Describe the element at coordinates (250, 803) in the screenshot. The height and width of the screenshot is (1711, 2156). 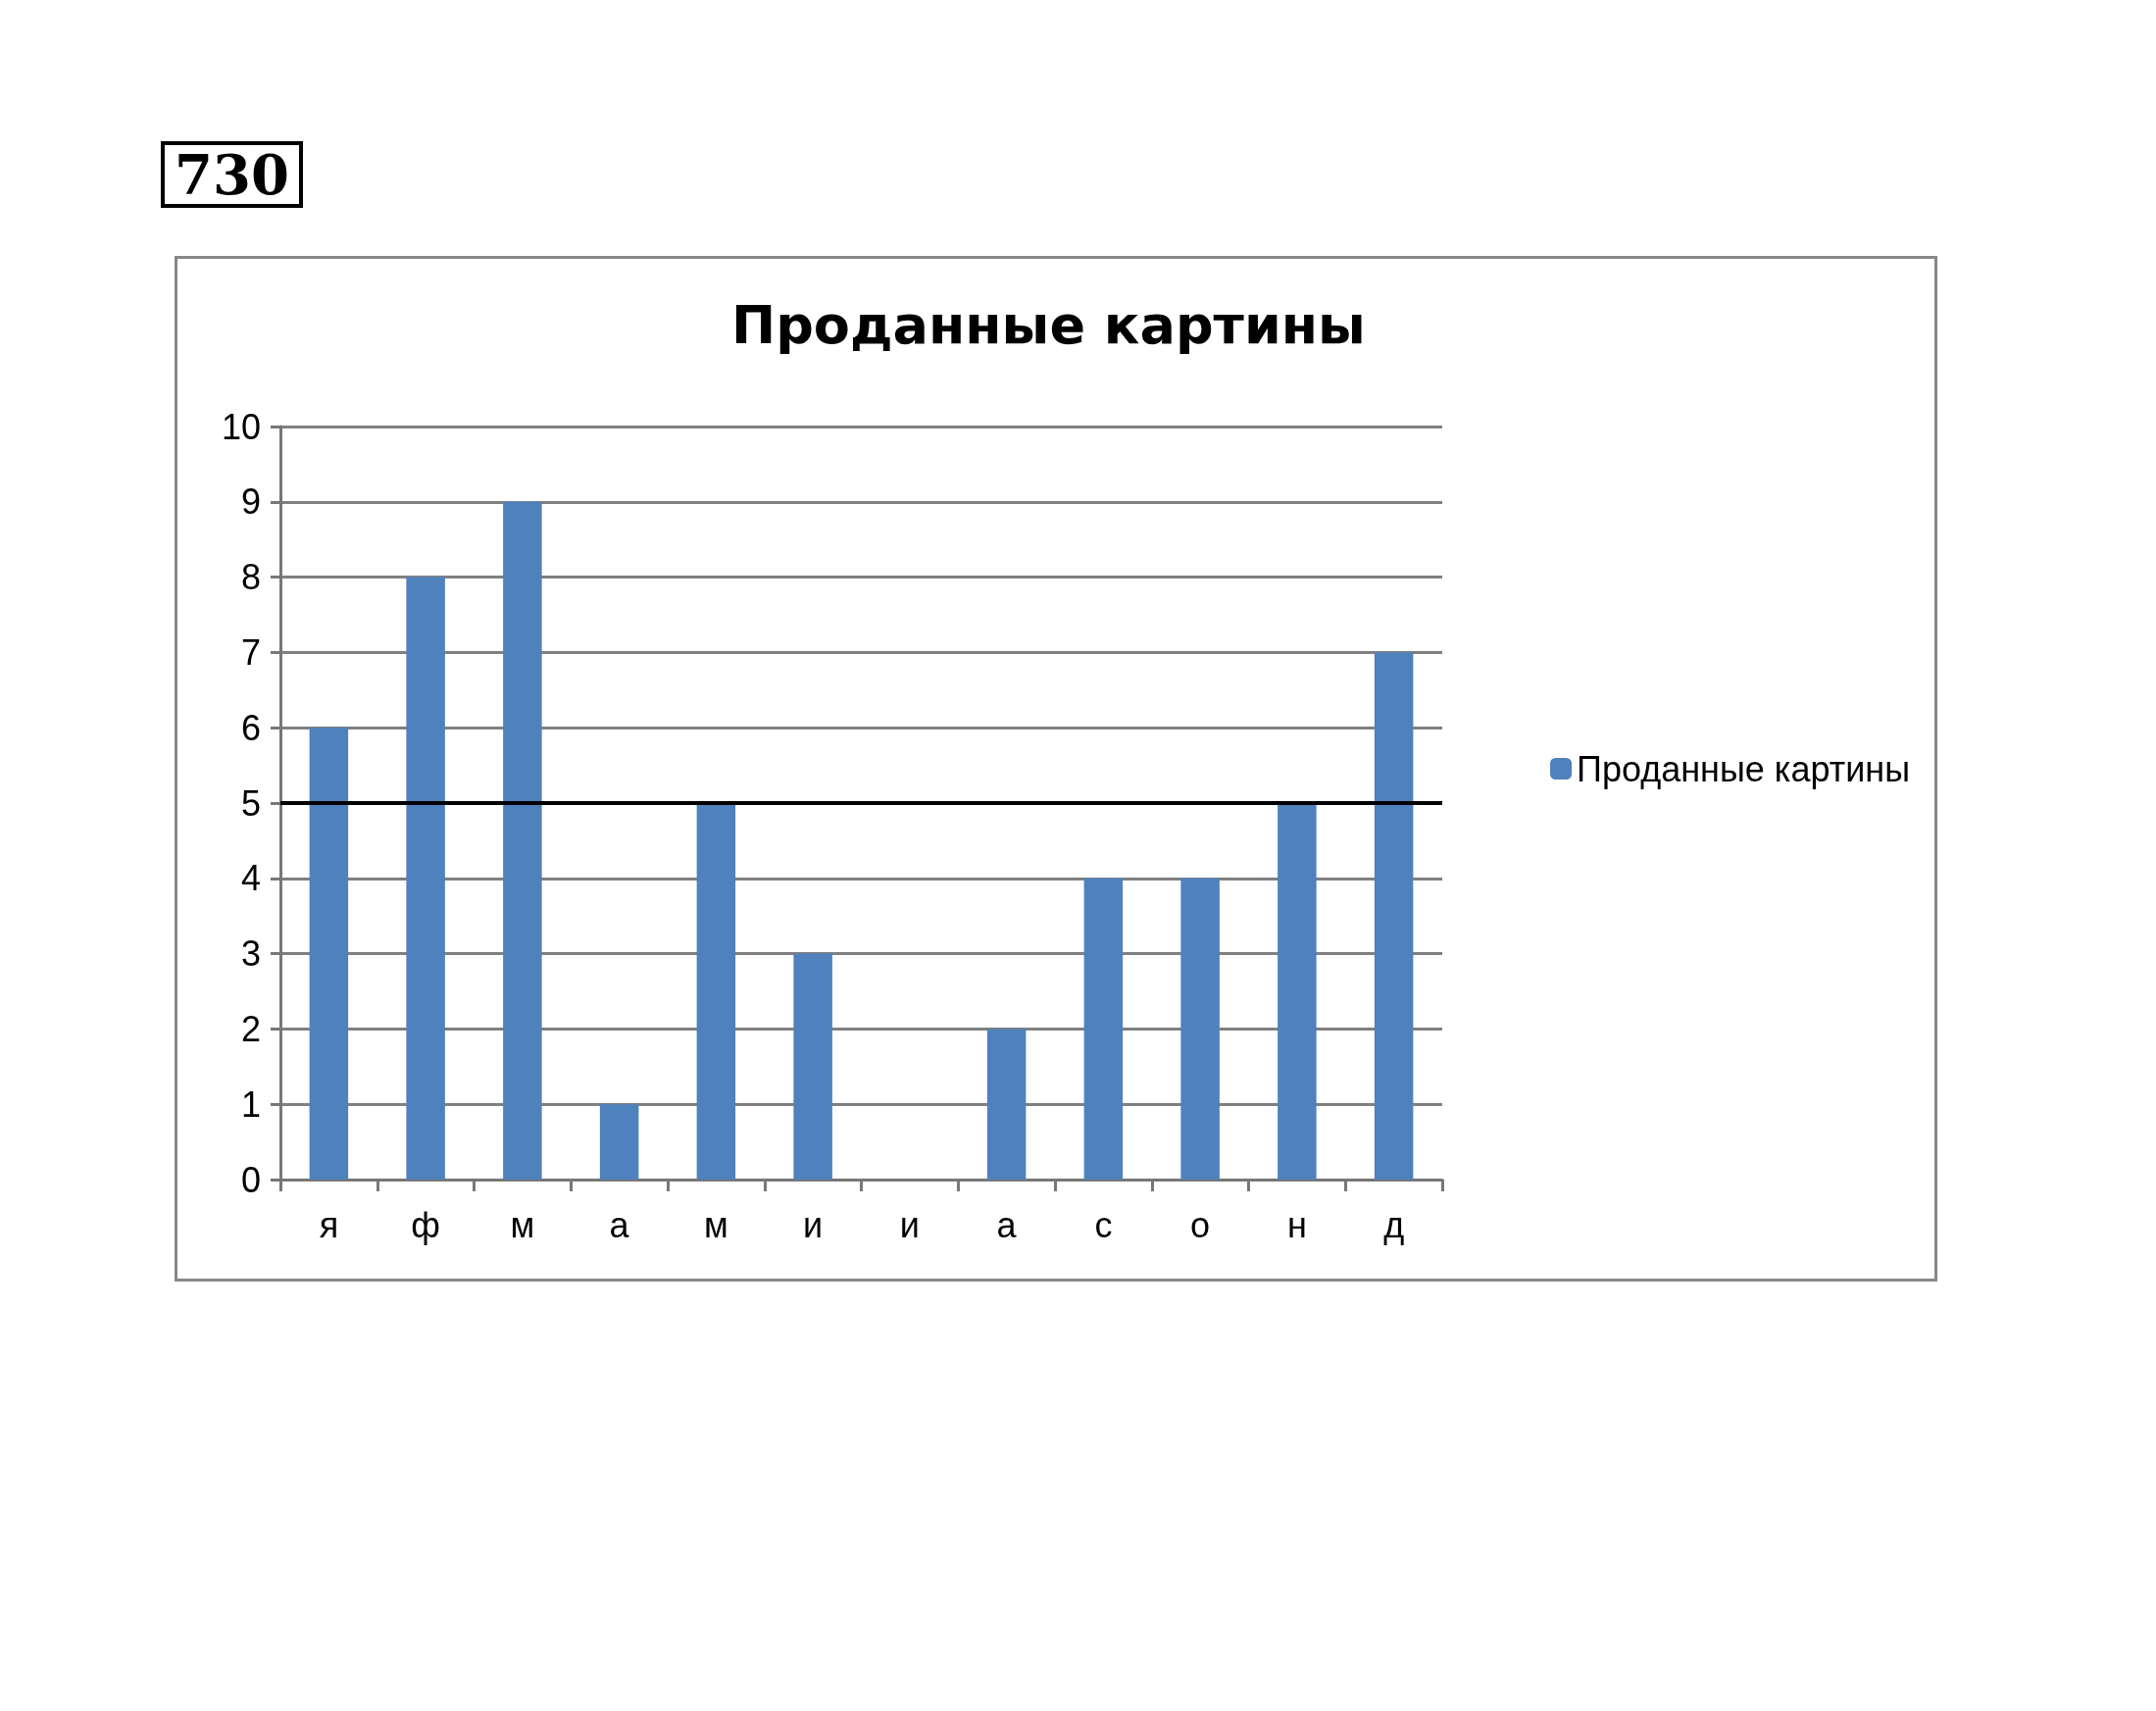
I see `y-tick-label: 5` at that location.